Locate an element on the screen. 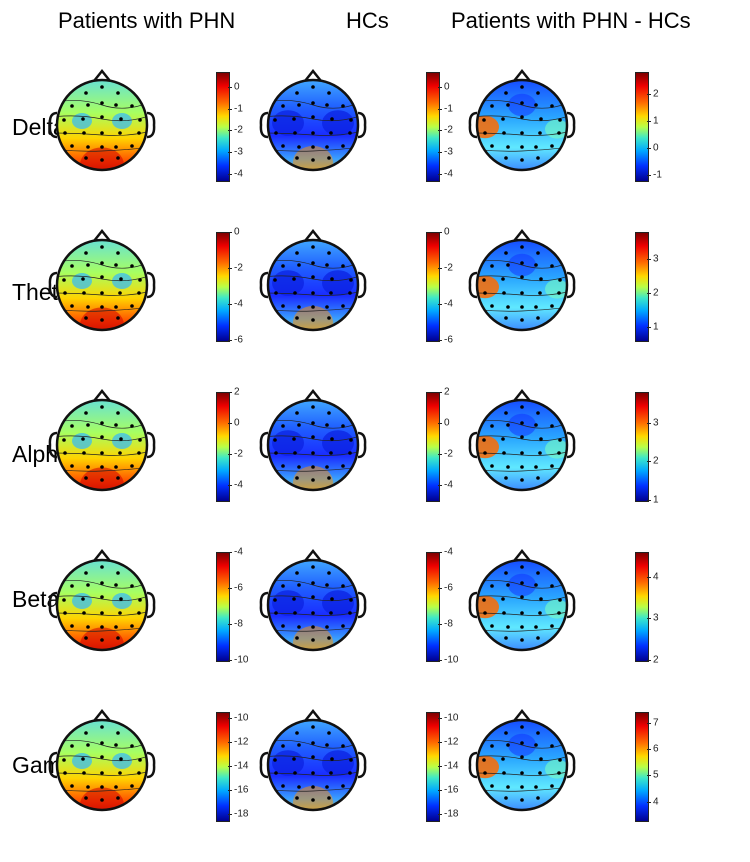 The width and height of the screenshot is (750, 862). topomap-phn is located at coordinates (102, 280).